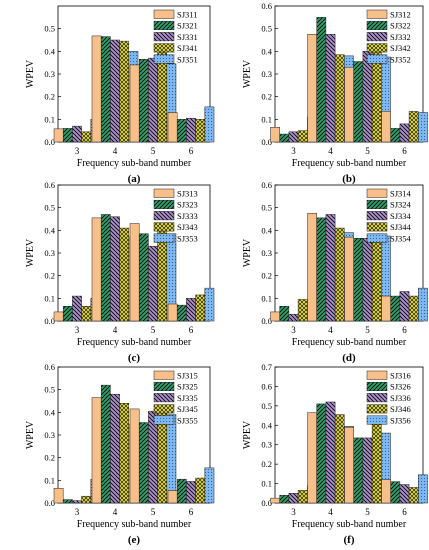  What do you see at coordinates (187, 398) in the screenshot?
I see `legend-label: SJ335` at bounding box center [187, 398].